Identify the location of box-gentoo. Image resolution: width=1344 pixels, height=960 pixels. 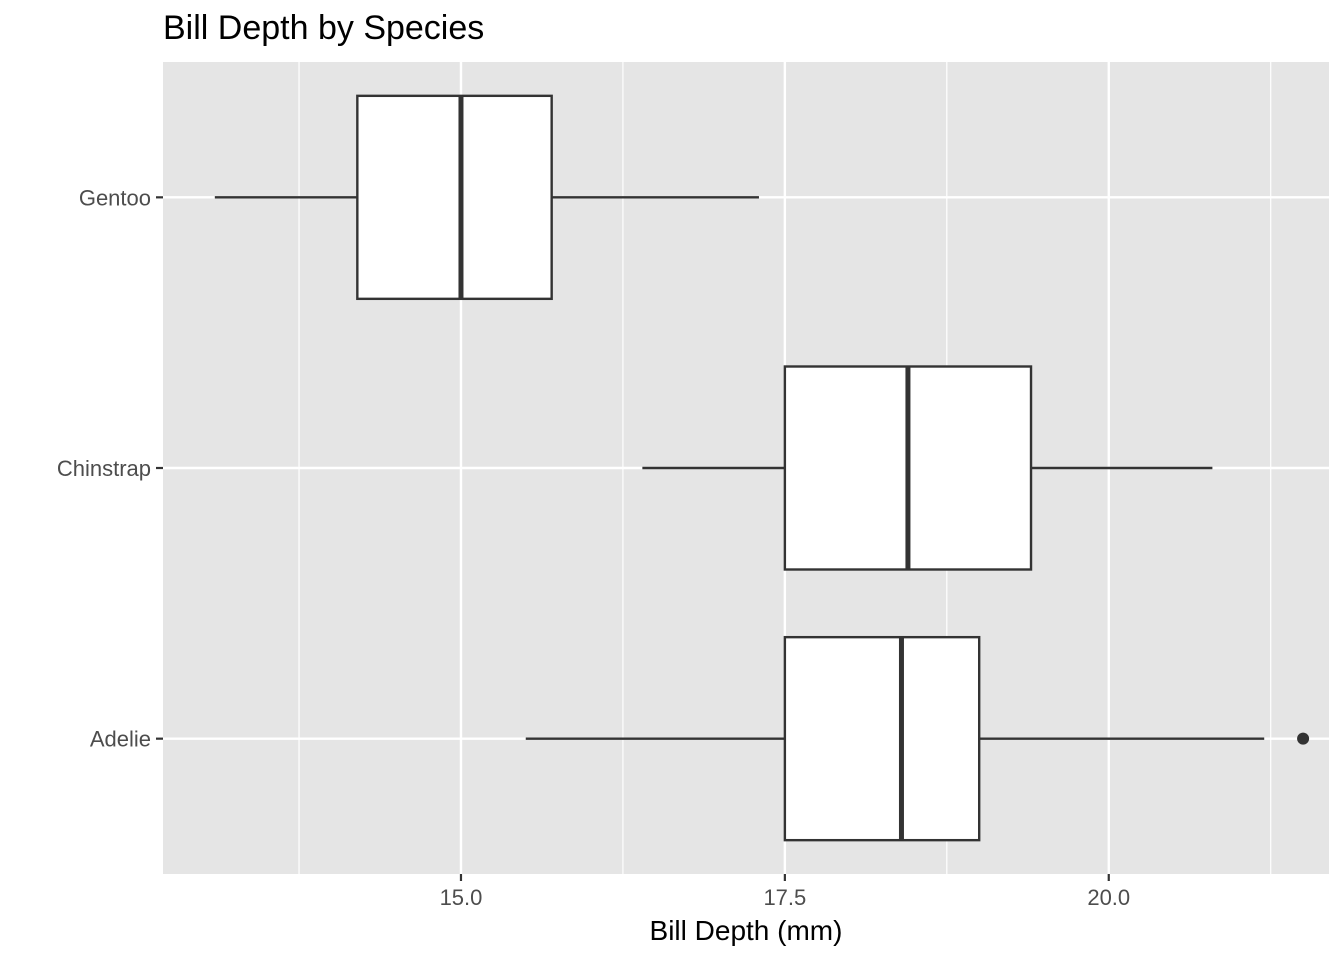
(486, 197).